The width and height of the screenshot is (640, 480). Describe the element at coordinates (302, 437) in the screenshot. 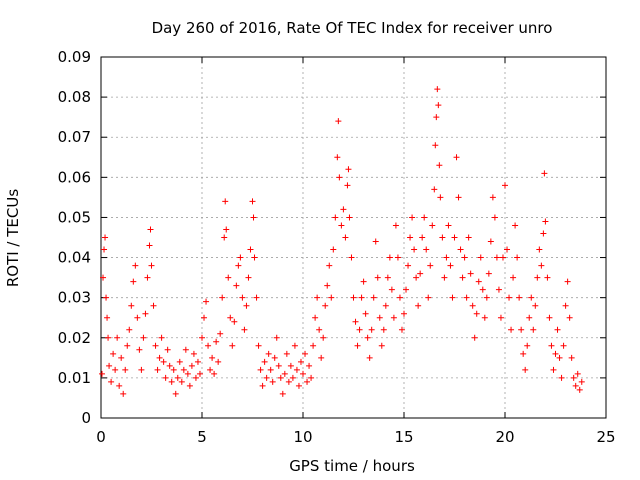

I see `x-tick-label: 10` at that location.